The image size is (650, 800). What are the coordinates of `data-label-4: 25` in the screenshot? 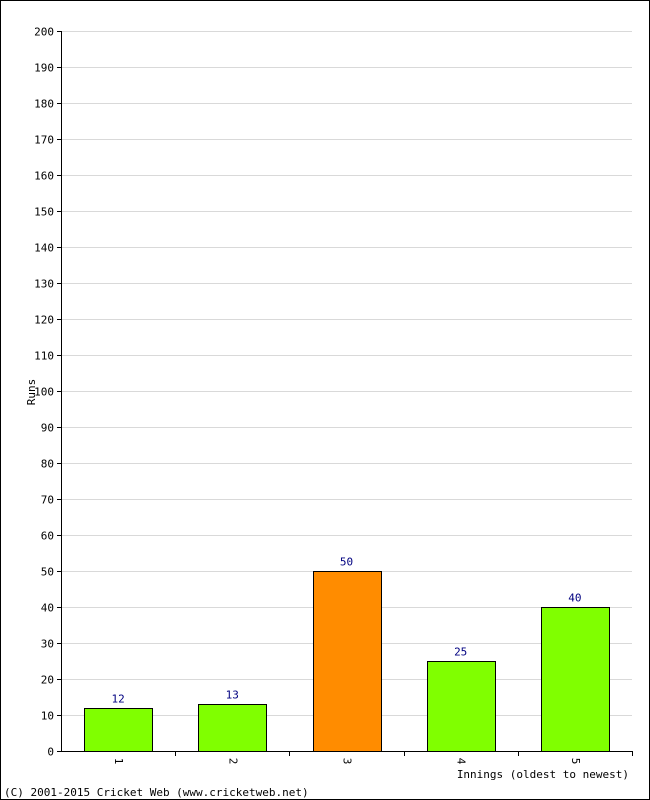 It's located at (460, 652).